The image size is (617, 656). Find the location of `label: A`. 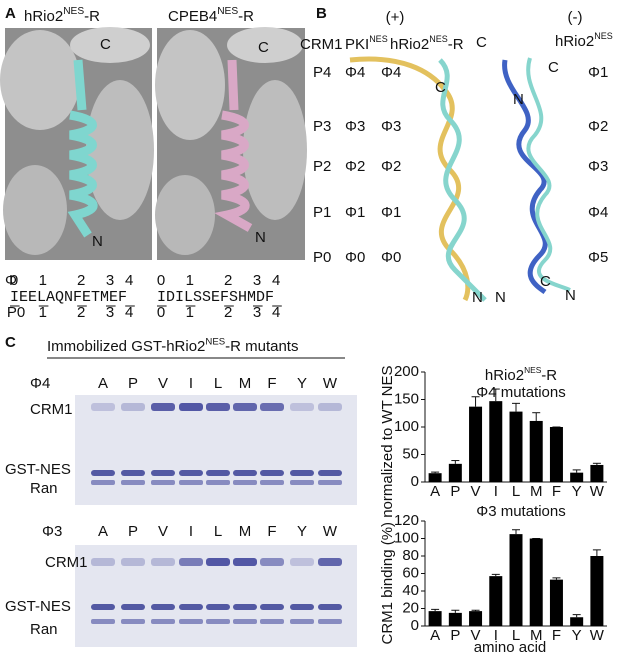

label: A is located at coordinates (10, 13).